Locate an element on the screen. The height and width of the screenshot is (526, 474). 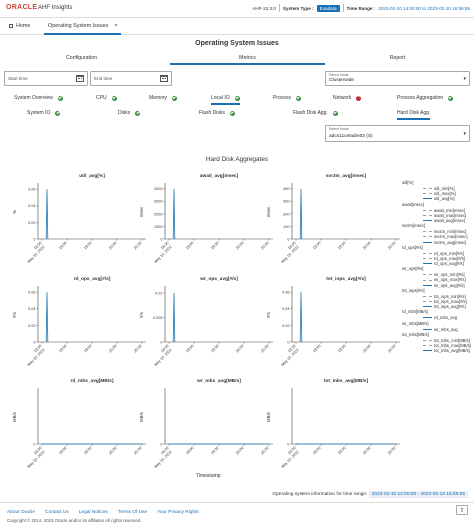
tab-home: Home is located at coordinates (19, 29).